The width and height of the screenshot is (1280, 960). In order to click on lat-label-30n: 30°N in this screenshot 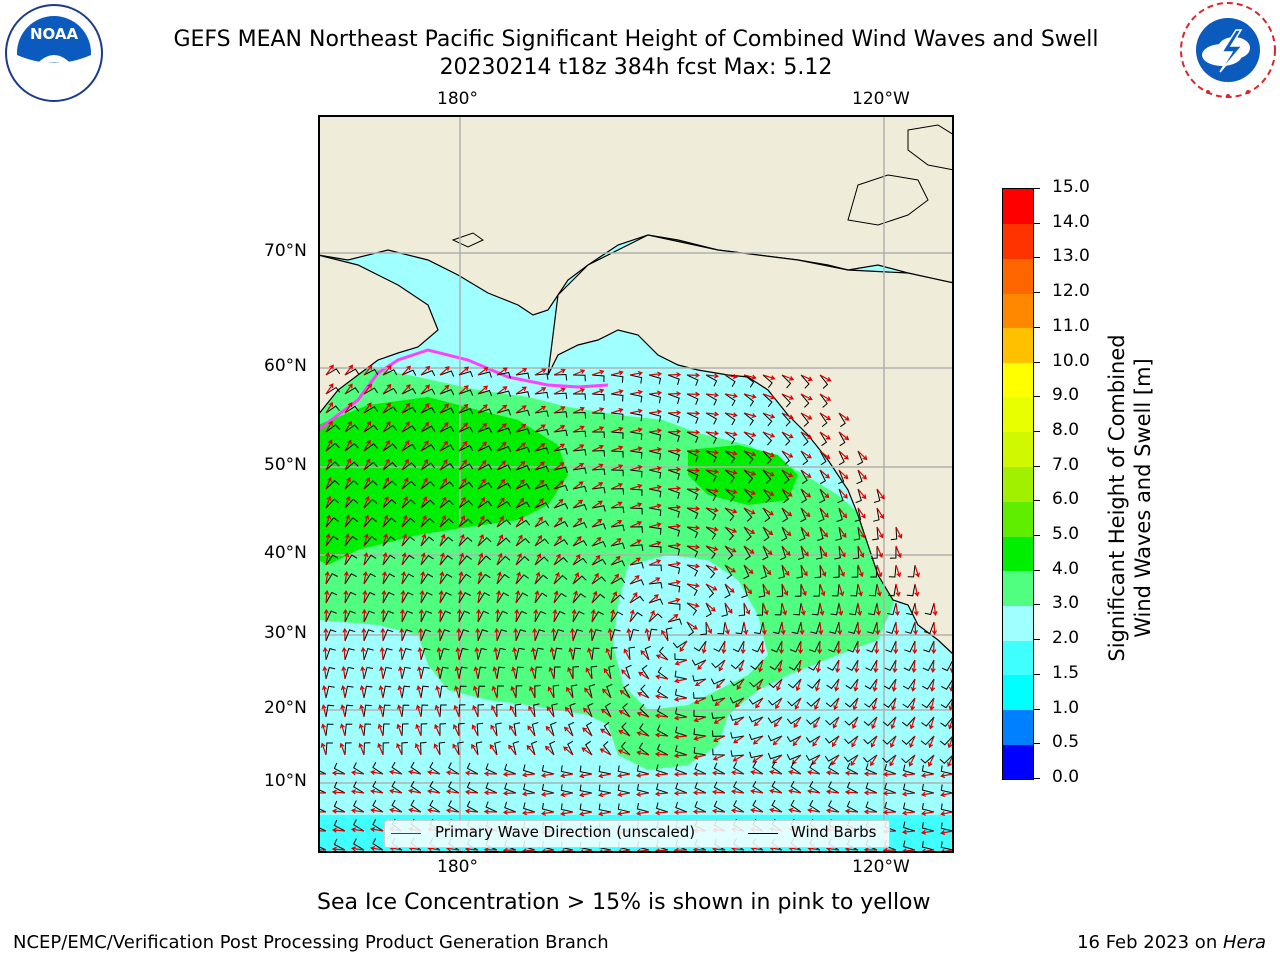, I will do `click(285, 633)`.